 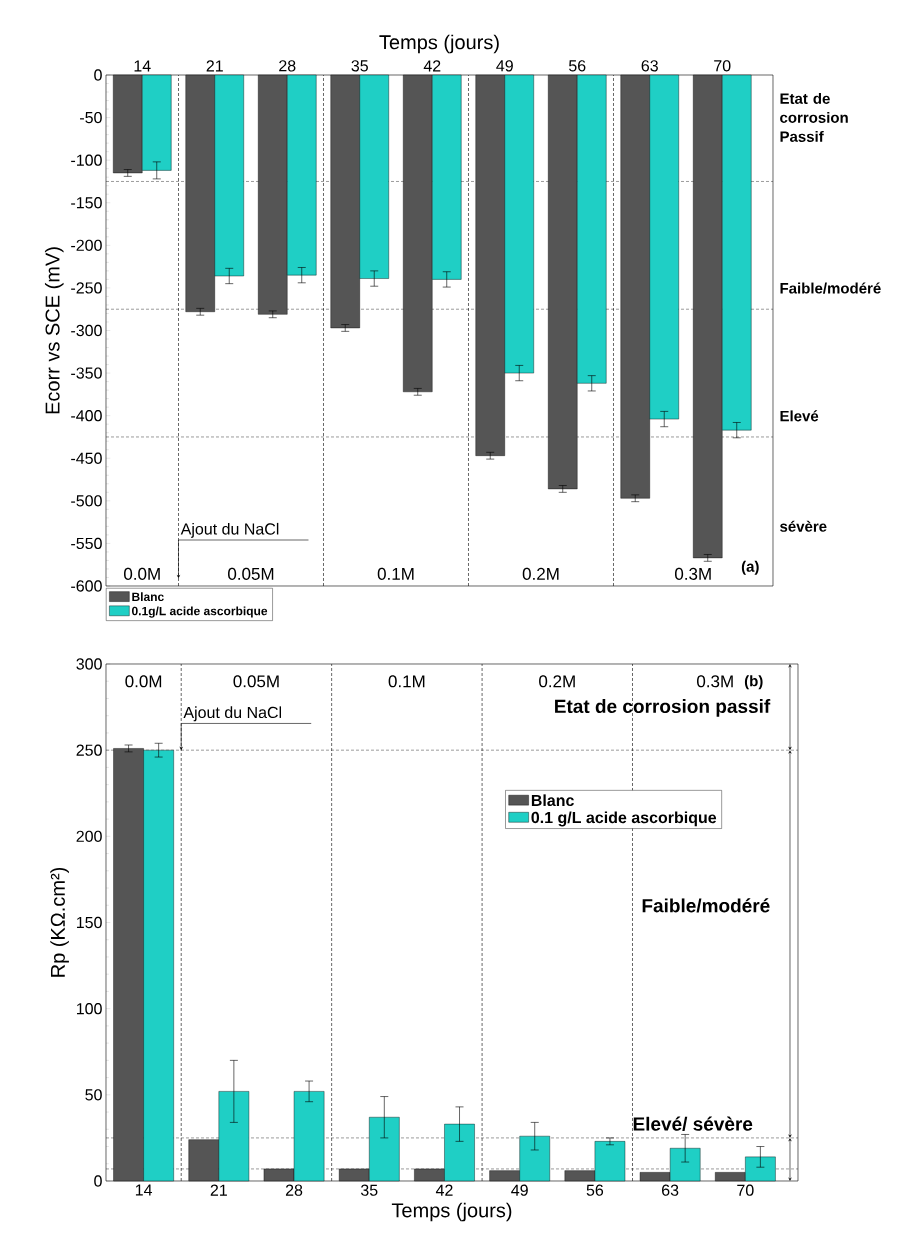 What do you see at coordinates (59, 922) in the screenshot?
I see `y-axis-title: Rp (KΩ.cm²)` at bounding box center [59, 922].